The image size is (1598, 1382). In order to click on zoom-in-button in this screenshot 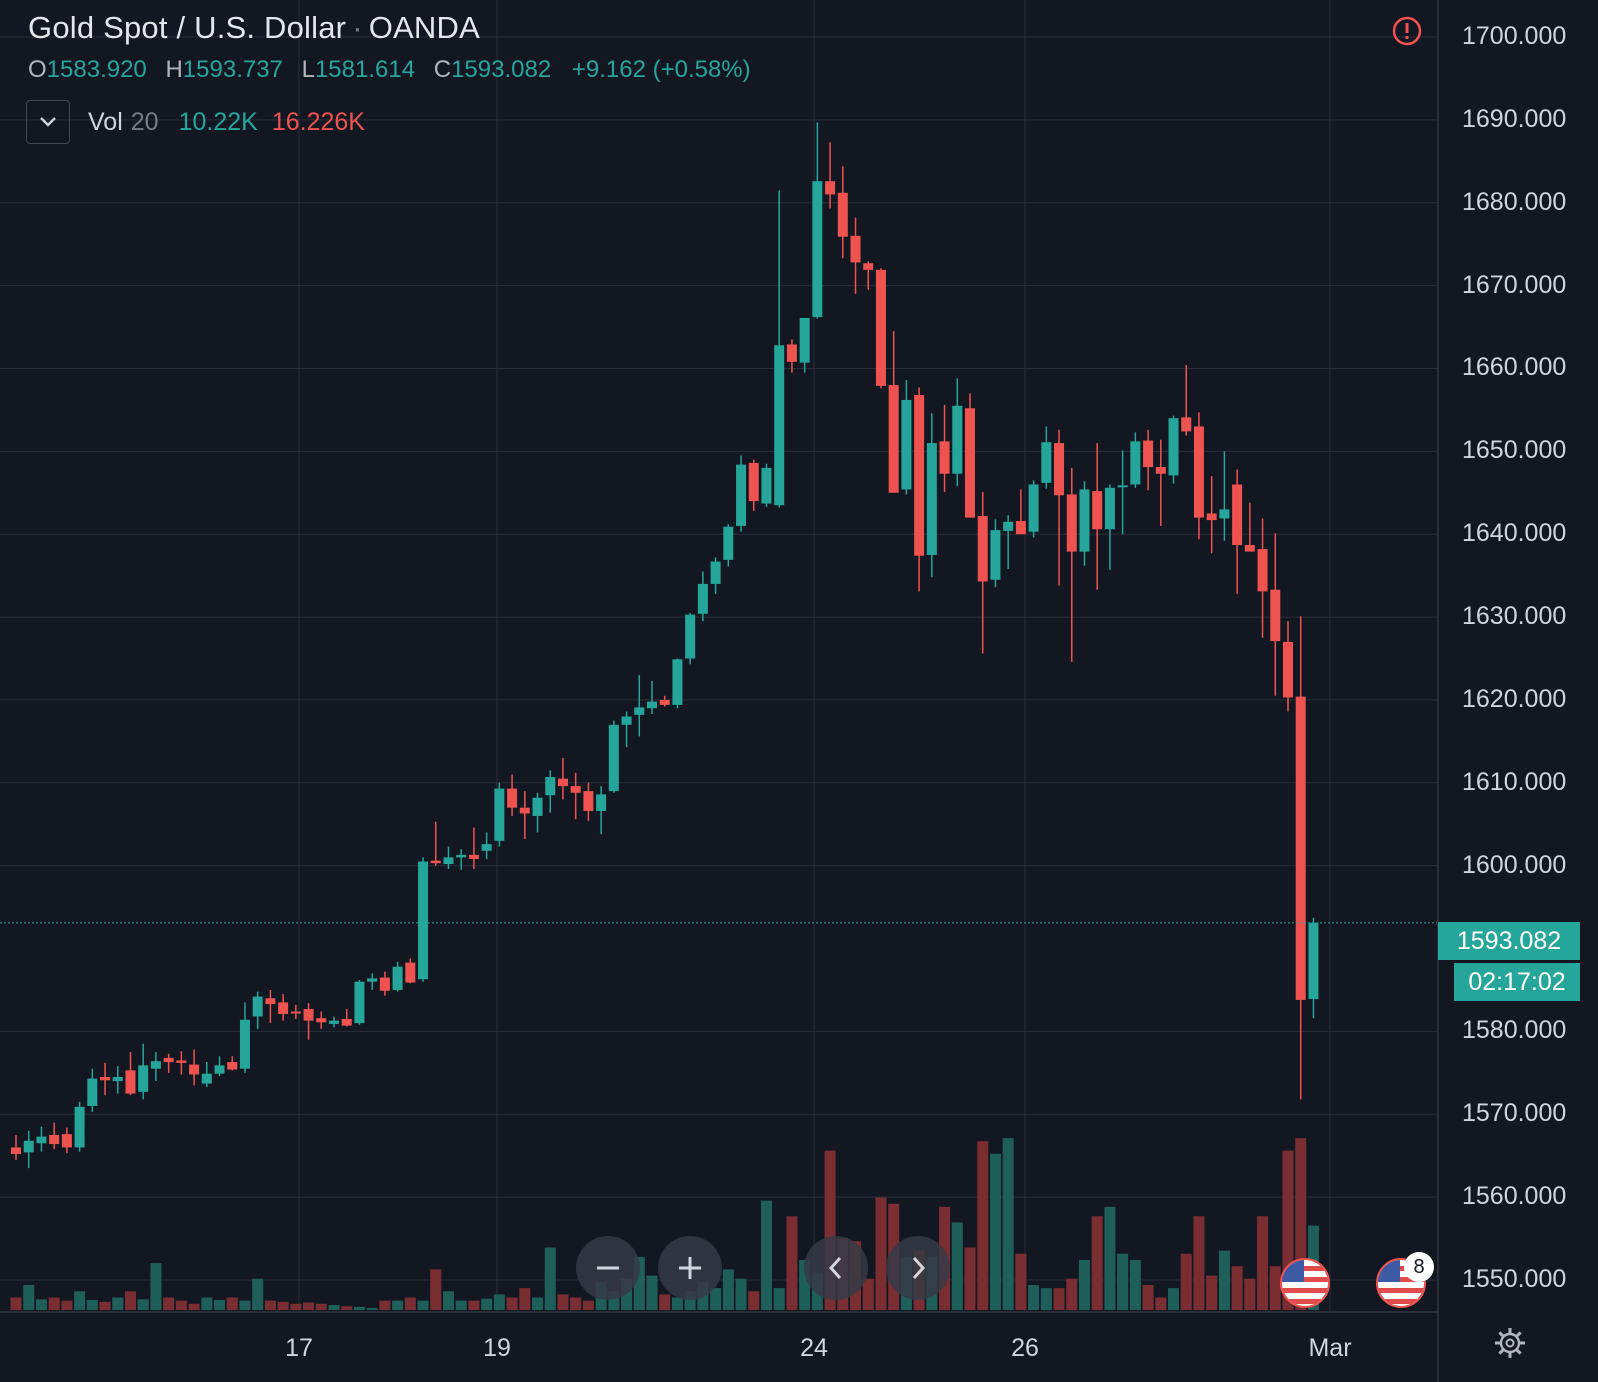, I will do `click(690, 1268)`.